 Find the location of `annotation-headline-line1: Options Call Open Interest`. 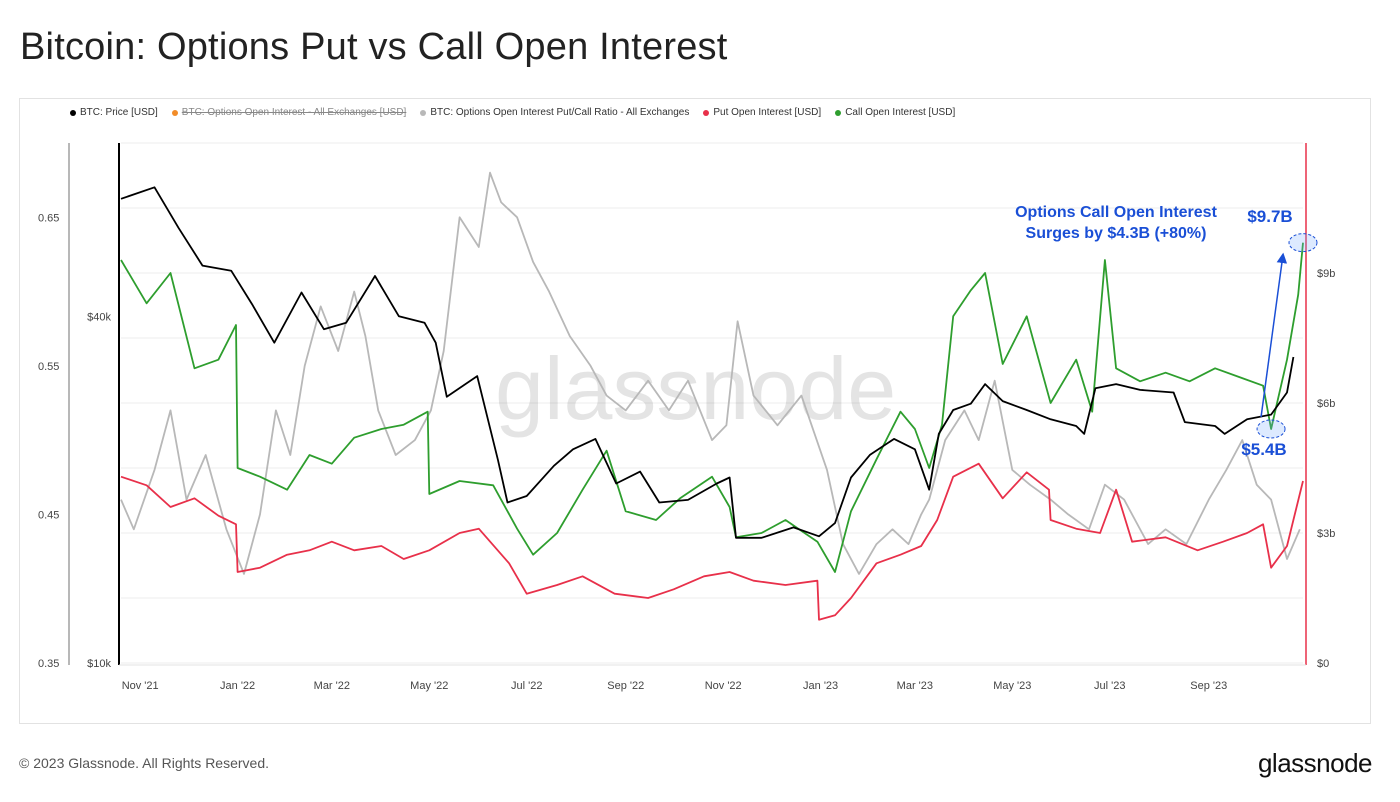

annotation-headline-line1: Options Call Open Interest is located at coordinates (1116, 212).